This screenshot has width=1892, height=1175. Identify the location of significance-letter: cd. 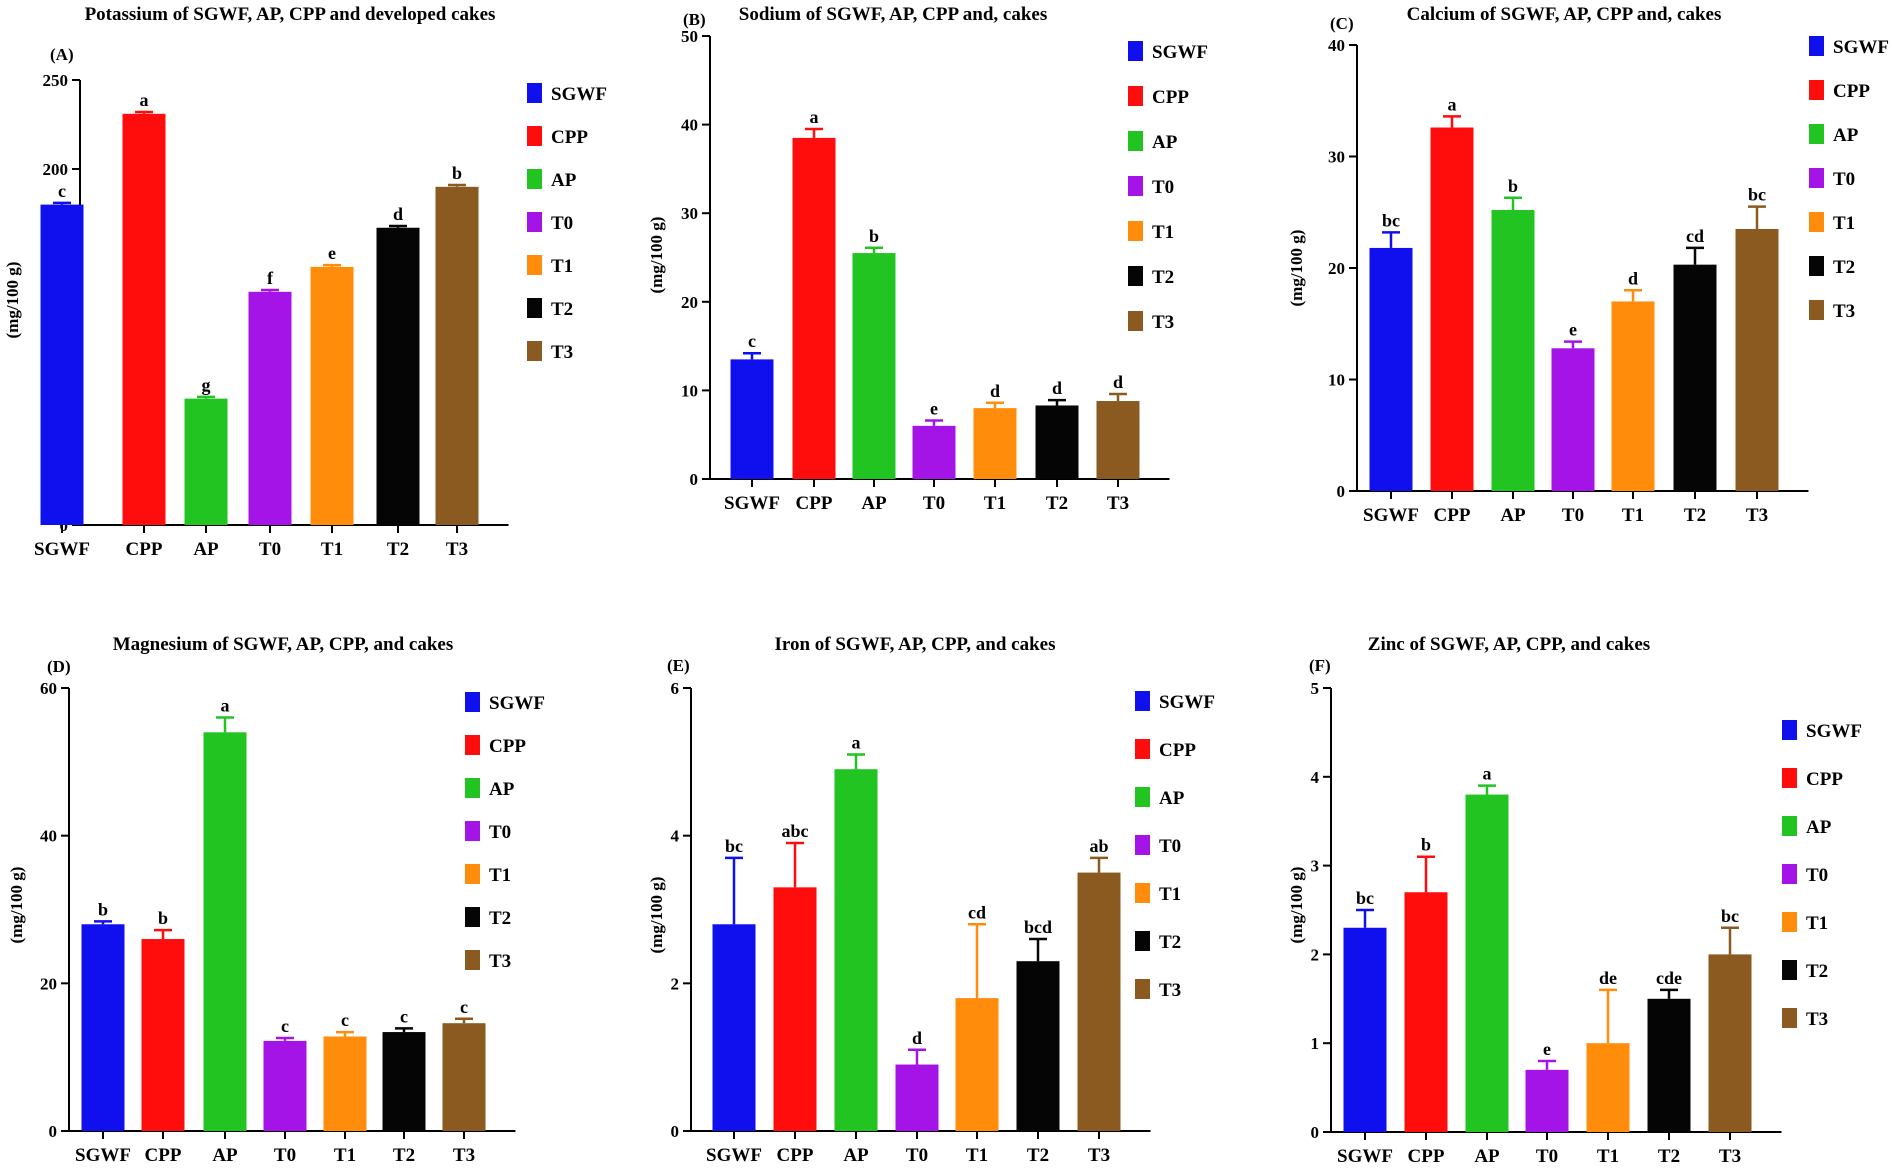
(977, 912).